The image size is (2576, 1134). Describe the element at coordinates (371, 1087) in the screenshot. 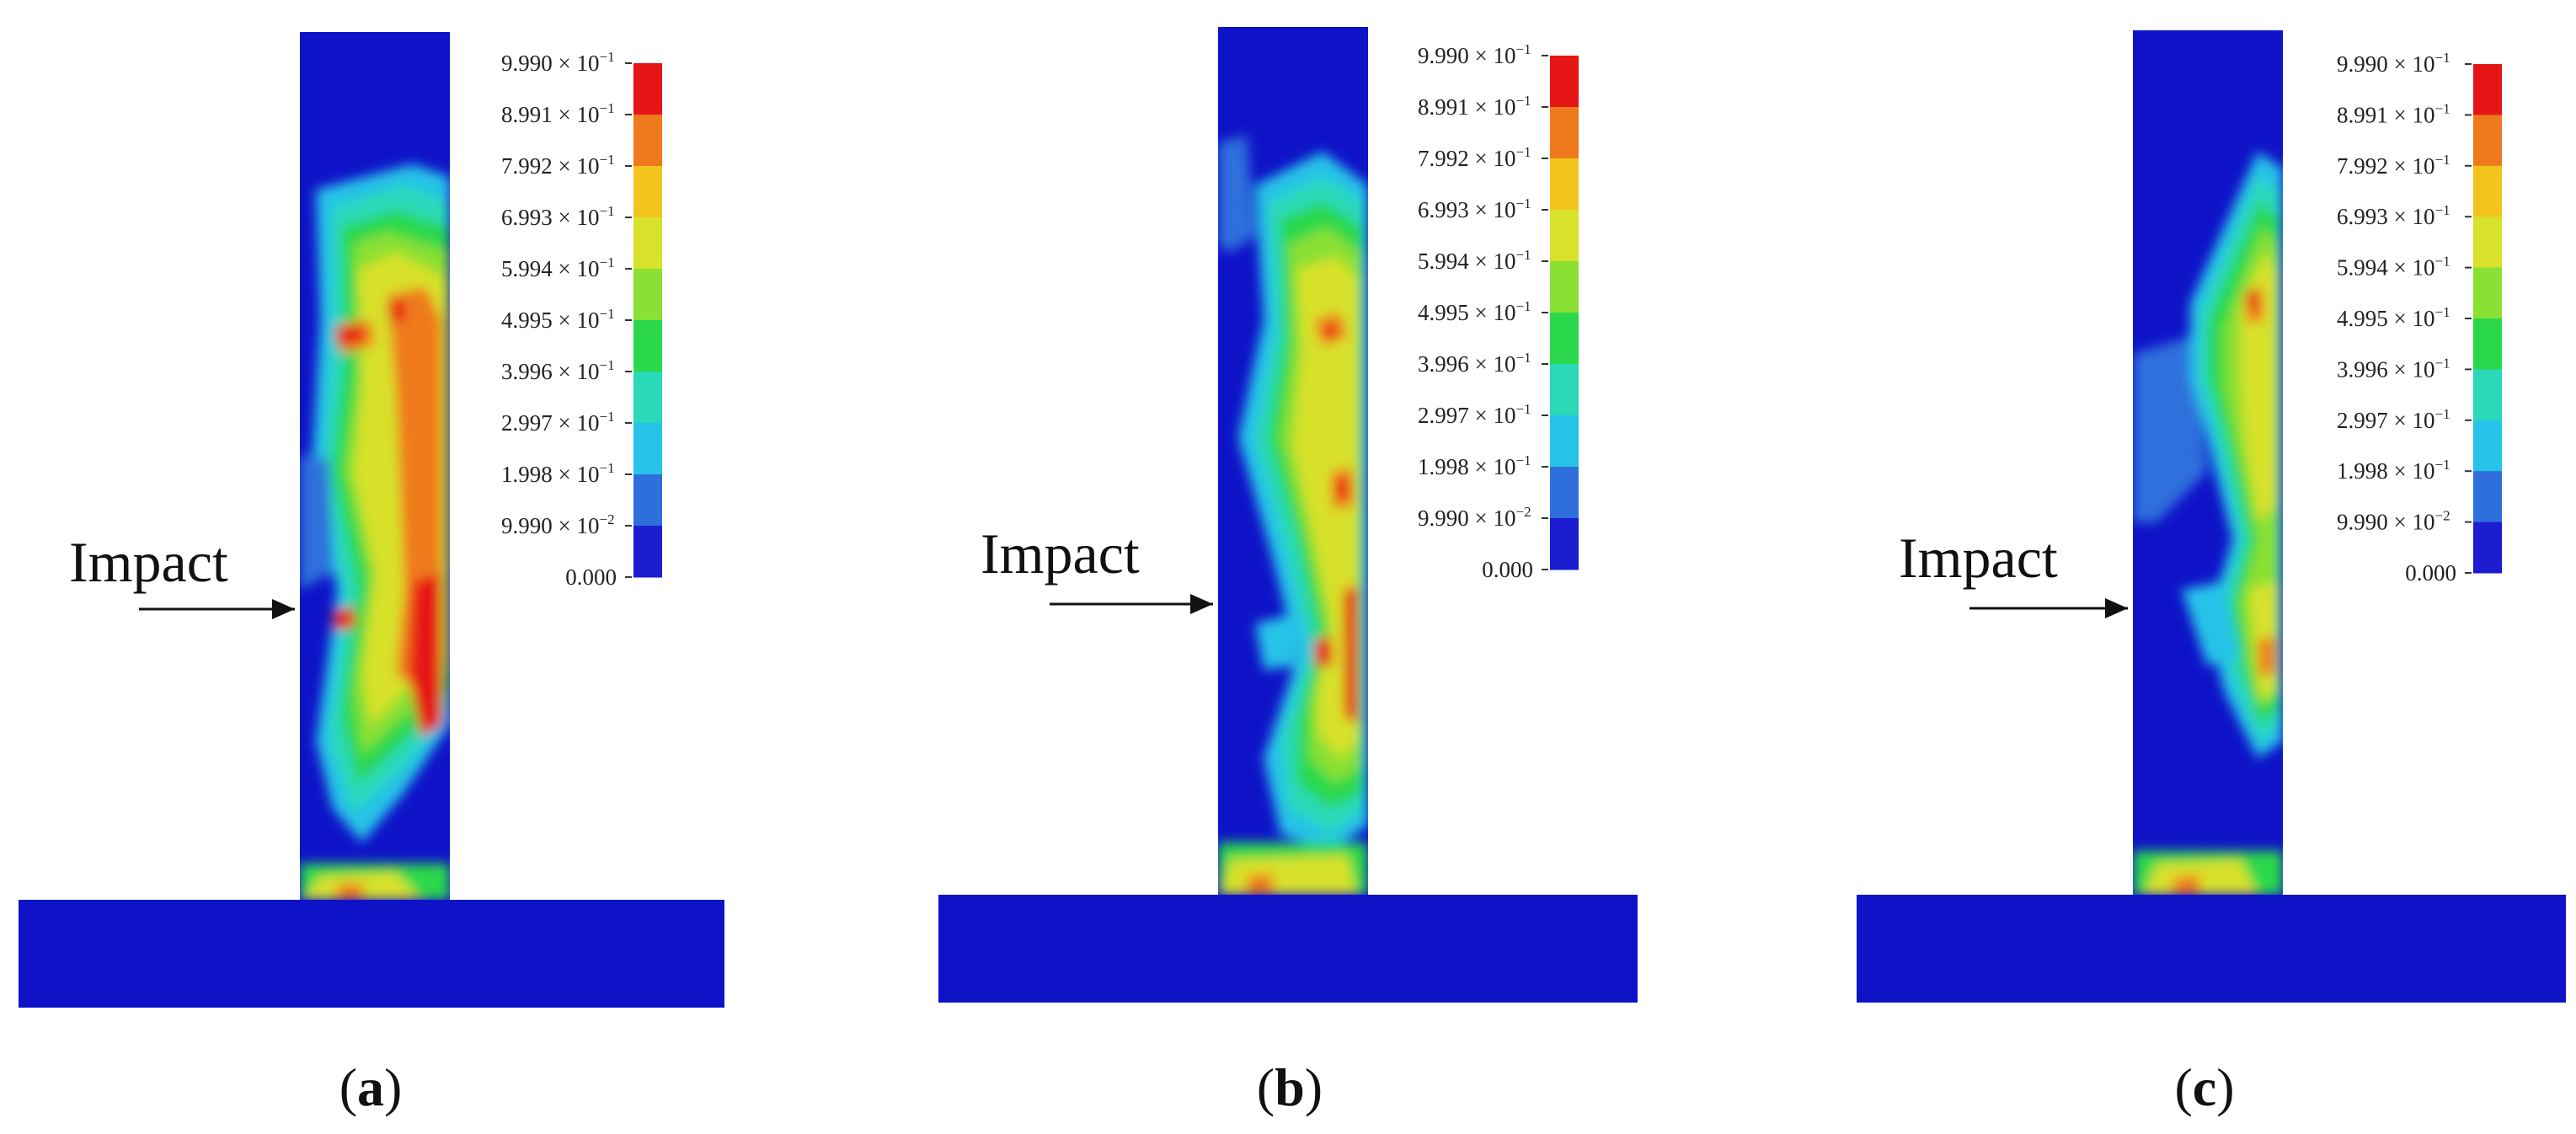

I see `caption-a: (a)` at that location.